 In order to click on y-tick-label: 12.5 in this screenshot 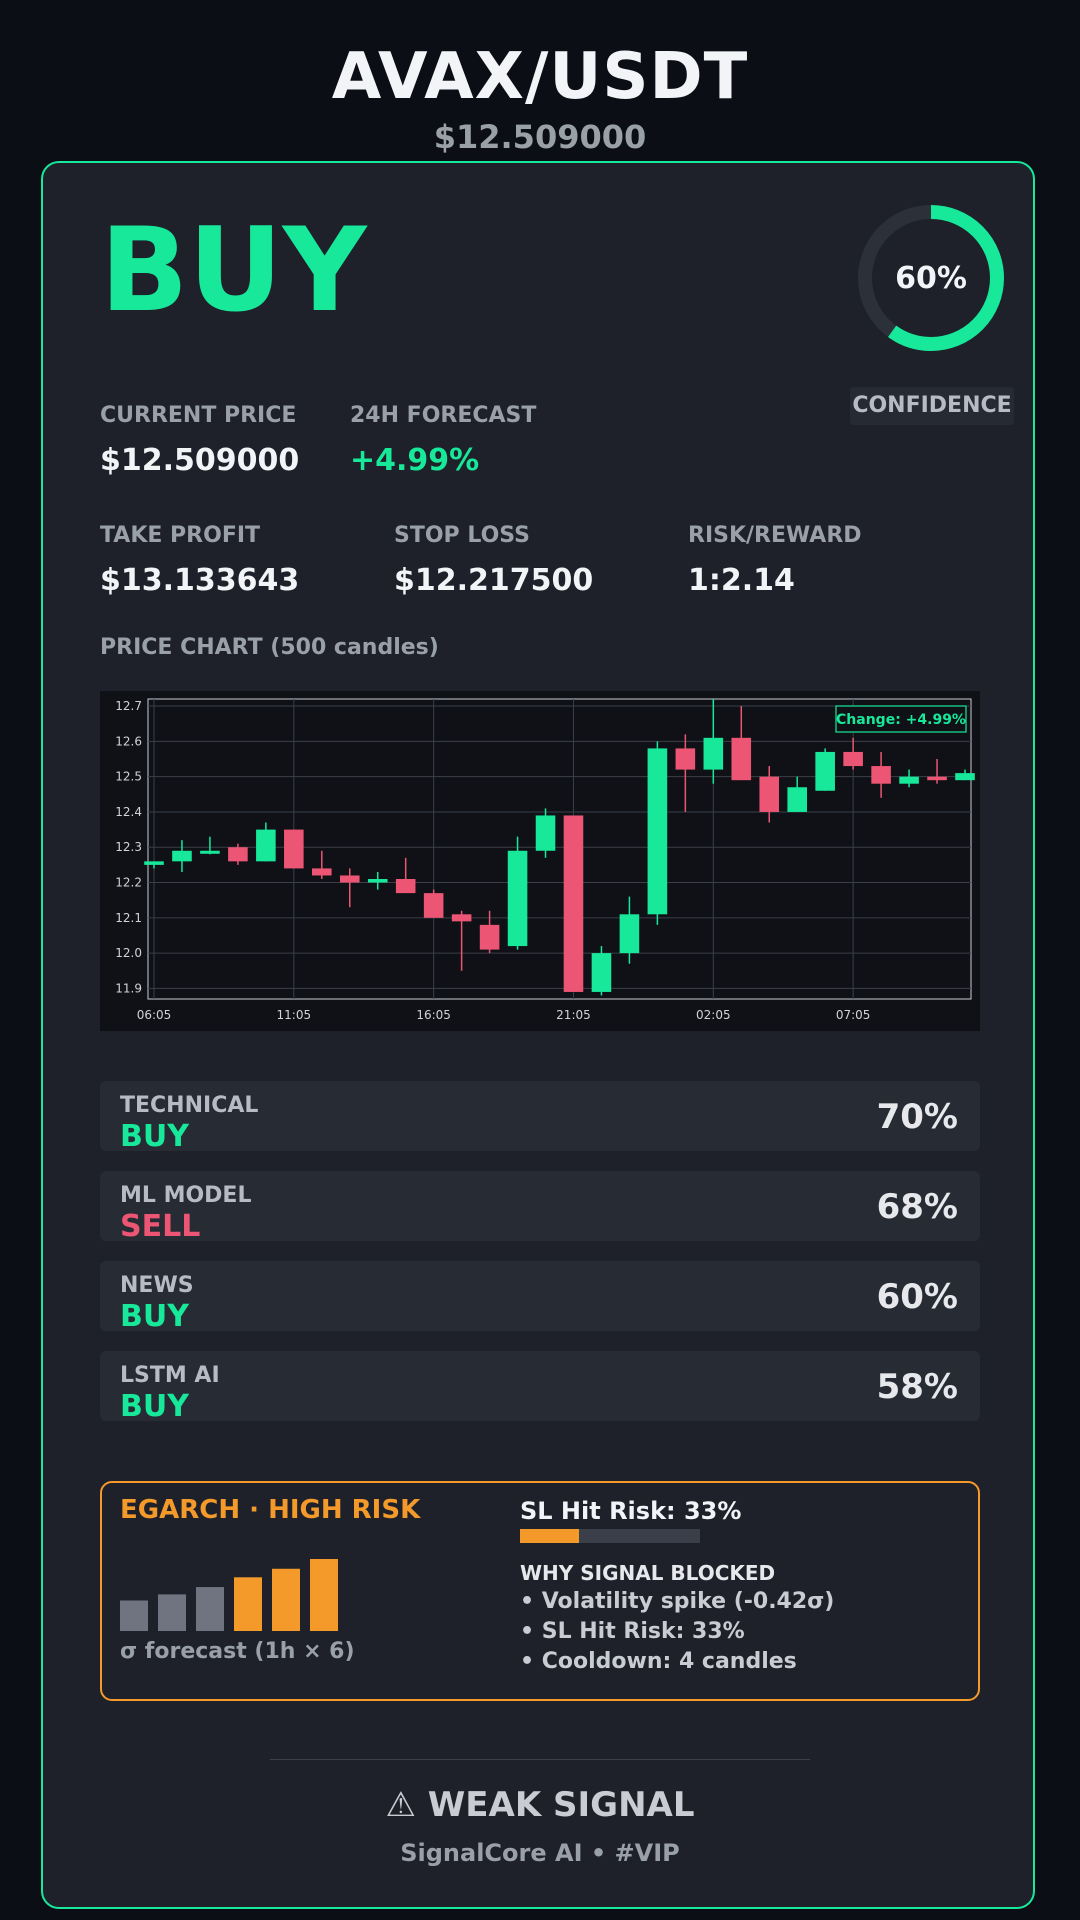, I will do `click(128, 777)`.